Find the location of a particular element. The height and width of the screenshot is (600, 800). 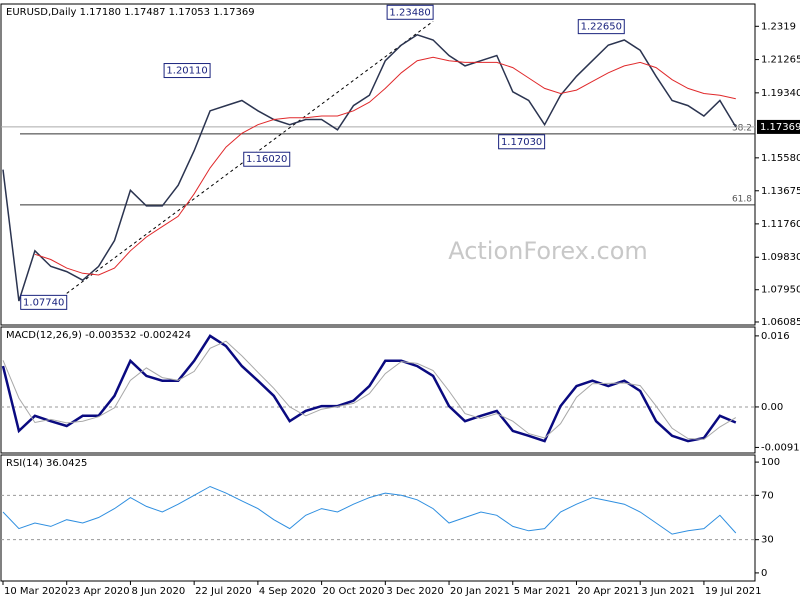

series-line is located at coordinates (369, 510).